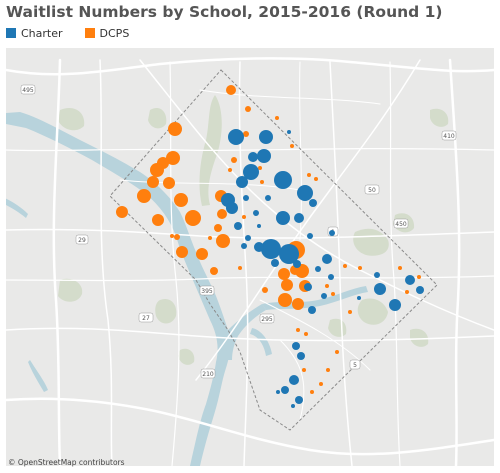 This screenshot has width=500, height=473. I want to click on legend-item-charter: Charter, so click(34, 33).